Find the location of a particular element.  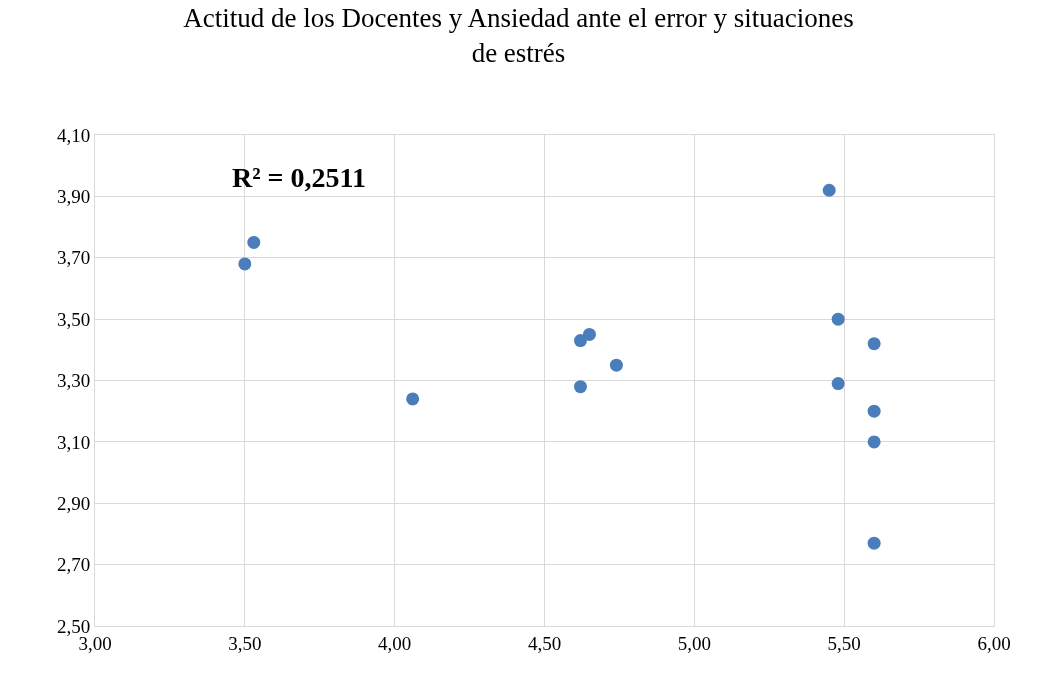

annotation: R² = 0,2511 is located at coordinates (299, 177).